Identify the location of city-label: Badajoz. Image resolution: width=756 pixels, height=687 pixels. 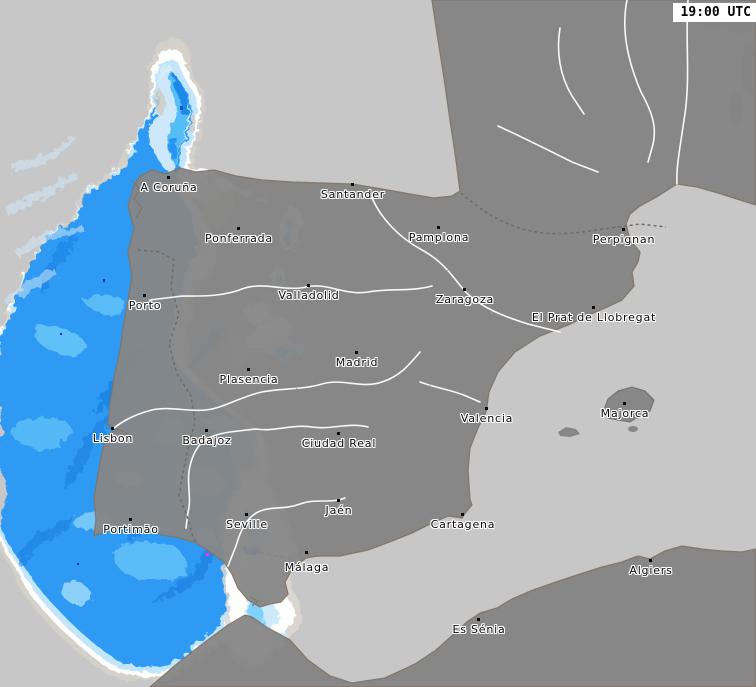
(207, 440).